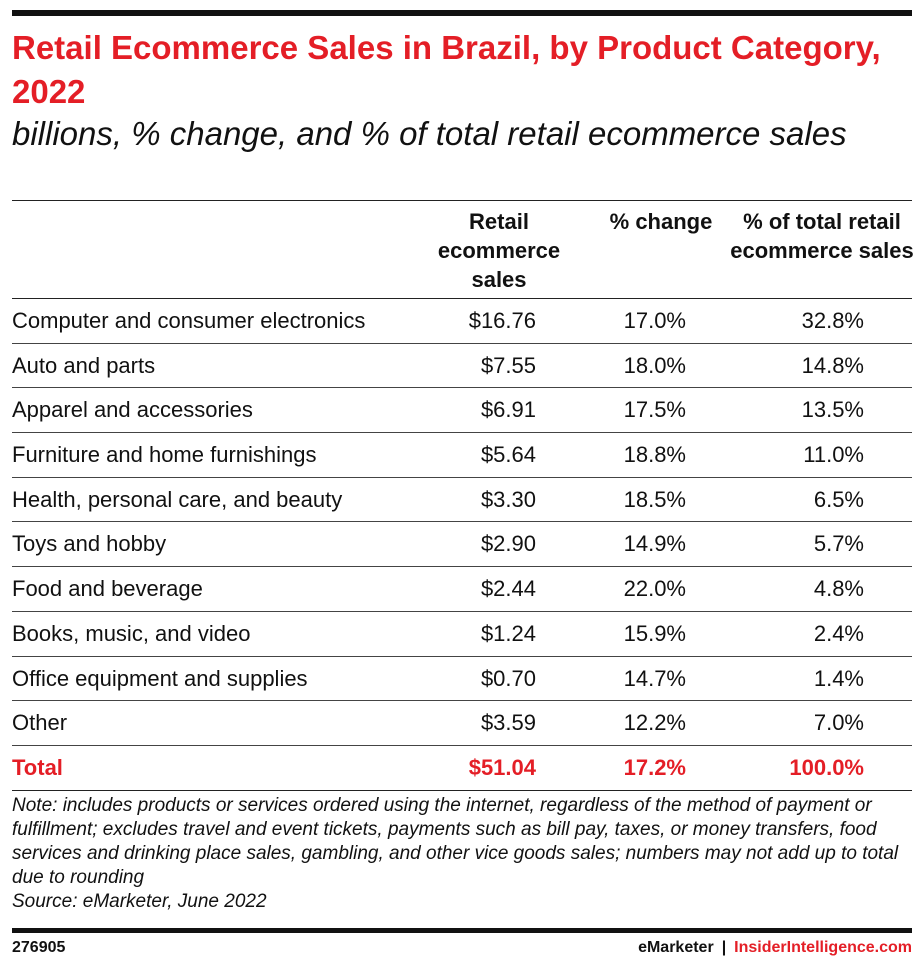 This screenshot has width=922, height=969. Describe the element at coordinates (654, 365) in the screenshot. I see `cell-change: 18.0%` at that location.